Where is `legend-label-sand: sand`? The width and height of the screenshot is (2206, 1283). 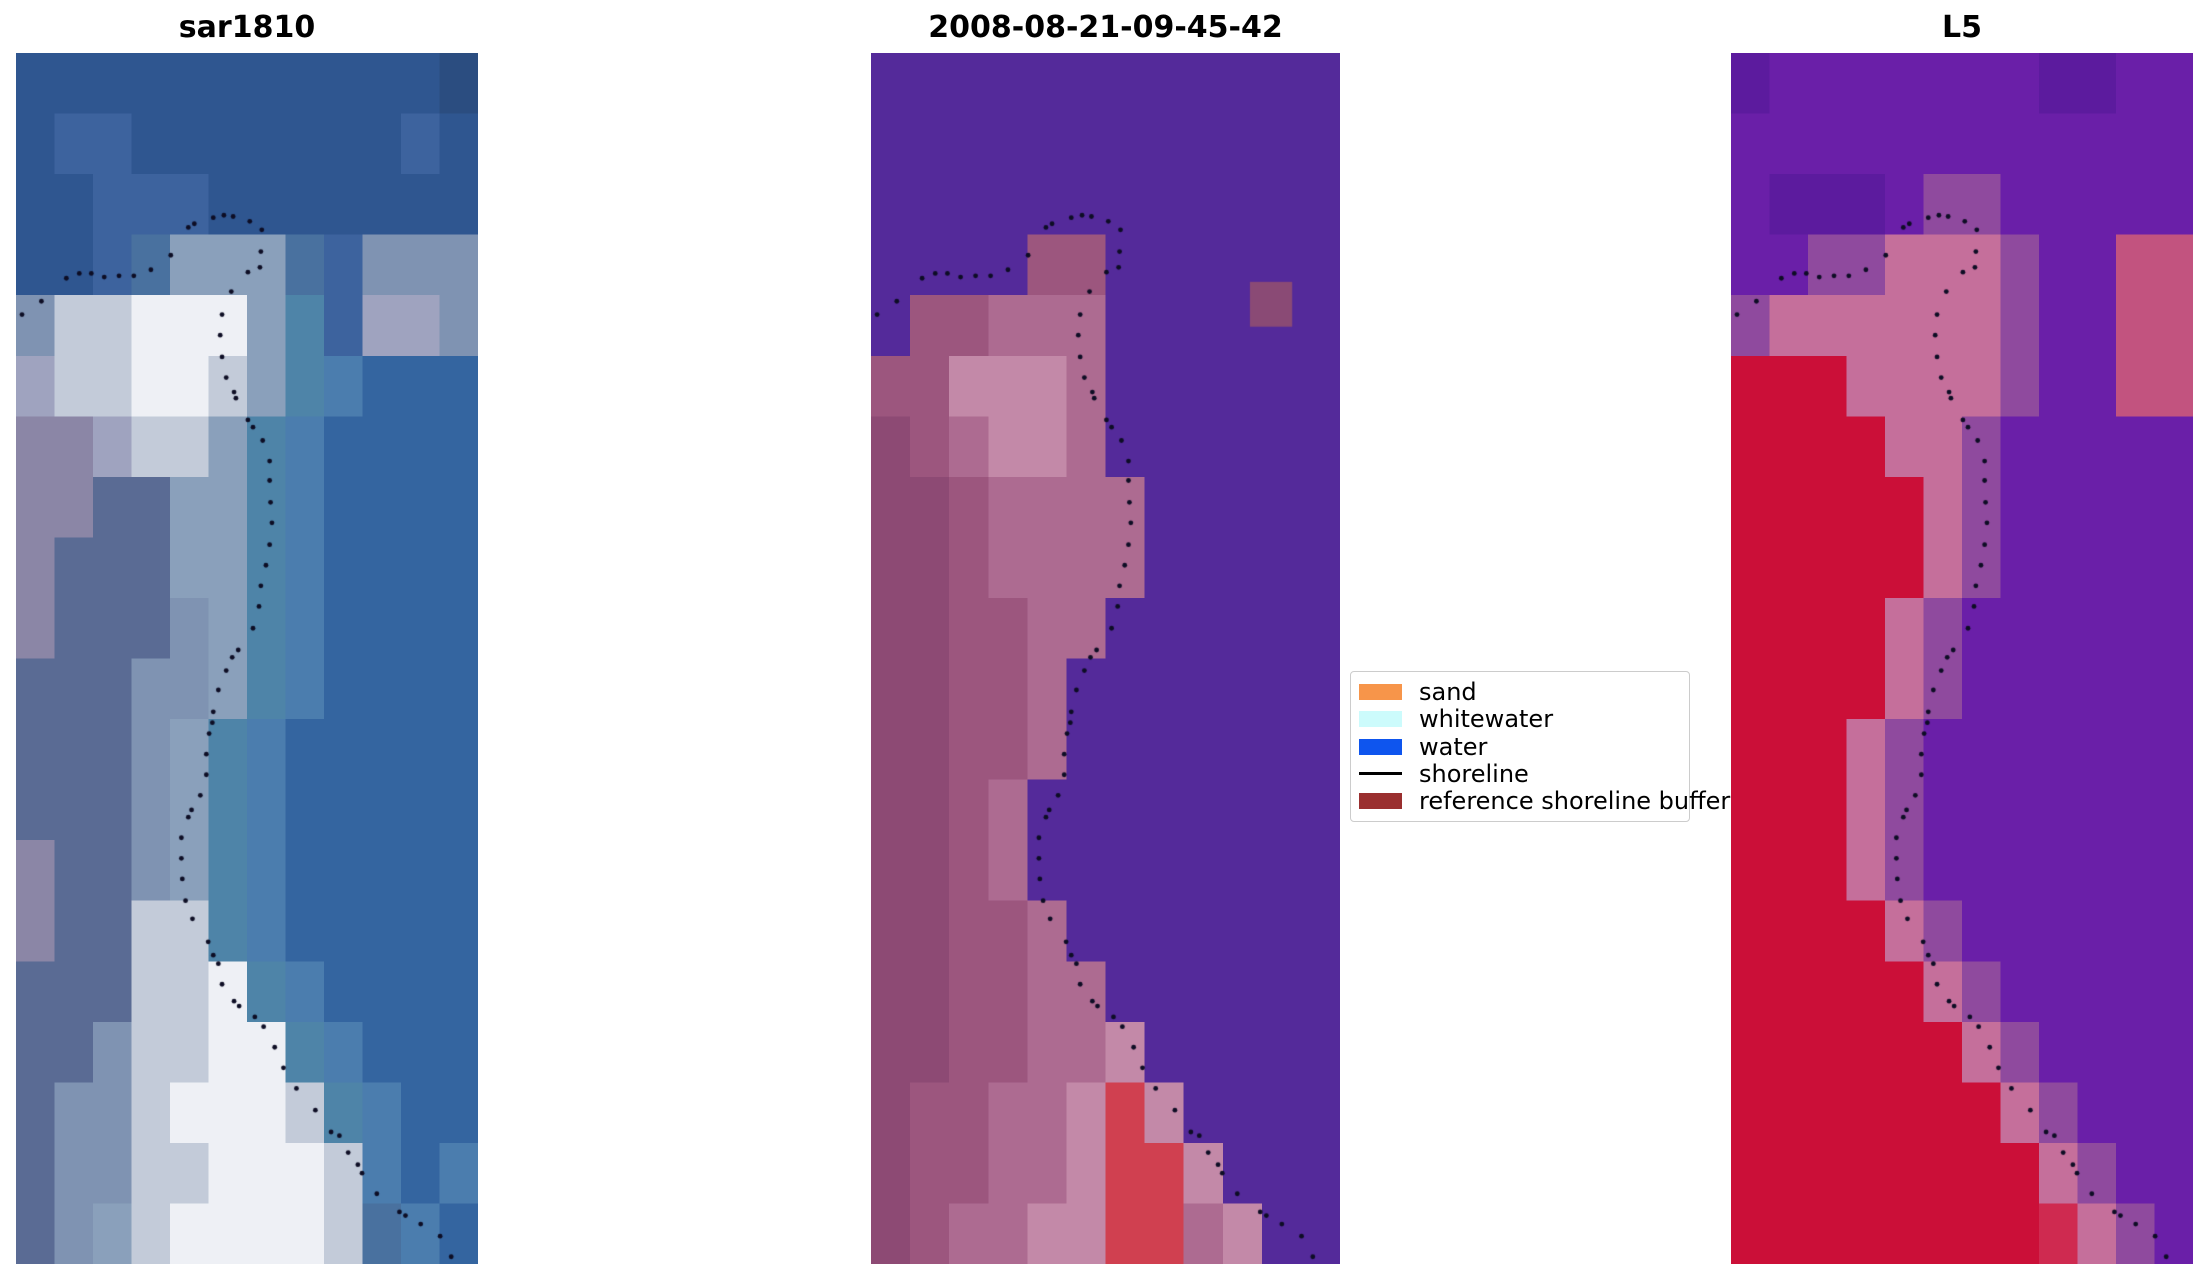 legend-label-sand: sand is located at coordinates (1448, 692).